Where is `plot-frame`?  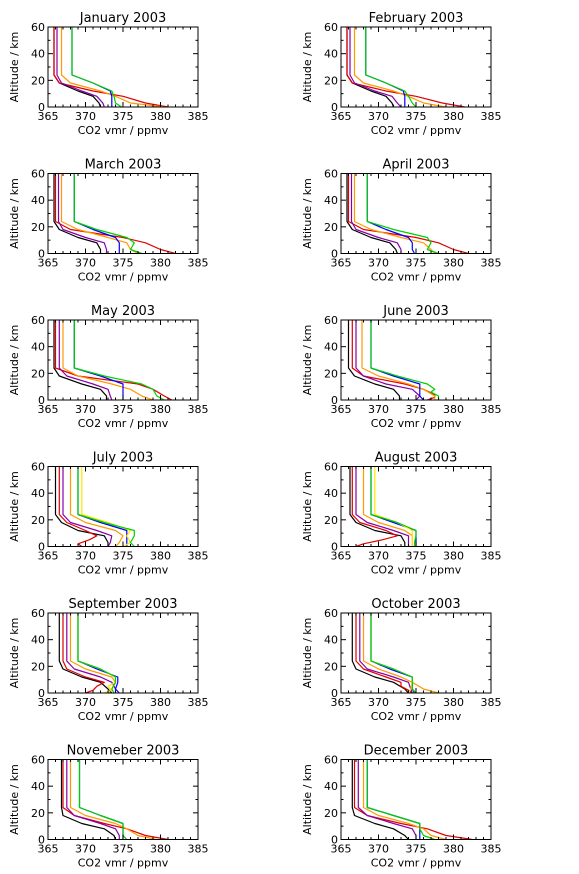
plot-frame is located at coordinates (123, 67).